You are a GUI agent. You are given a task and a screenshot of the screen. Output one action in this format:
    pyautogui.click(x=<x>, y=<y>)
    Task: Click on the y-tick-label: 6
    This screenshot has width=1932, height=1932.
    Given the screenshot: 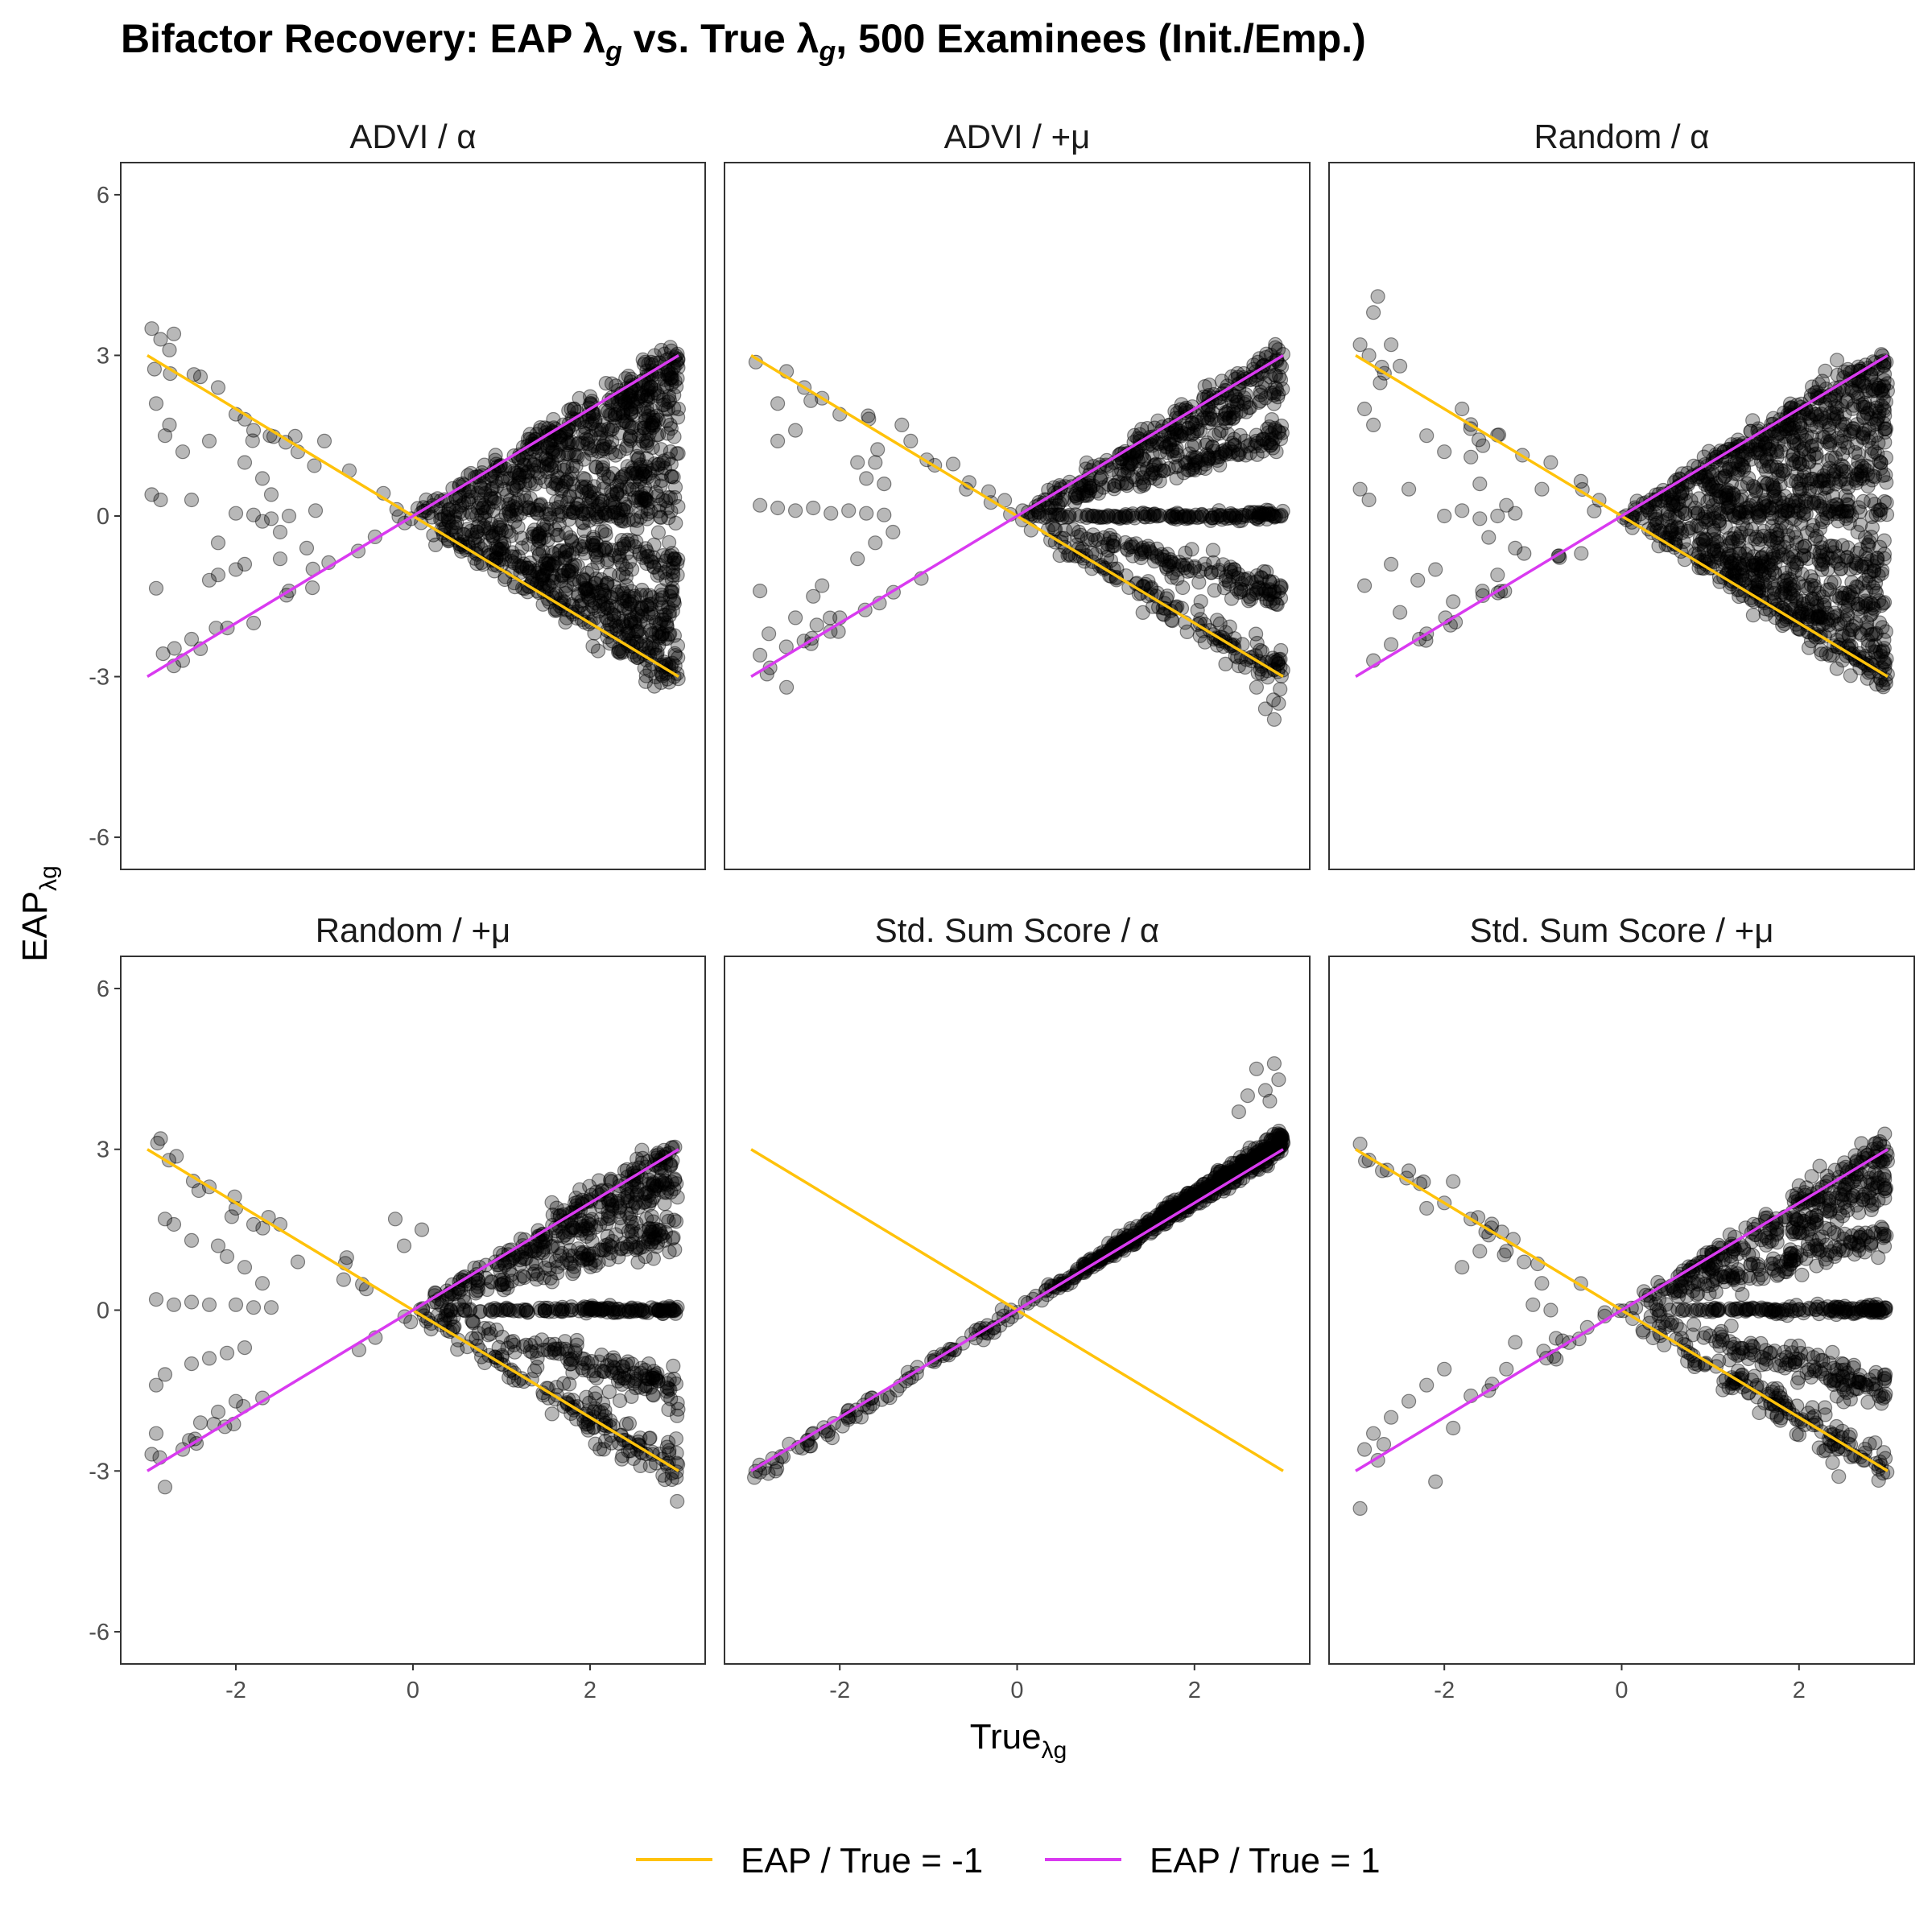 What is the action you would take?
    pyautogui.click(x=103, y=195)
    